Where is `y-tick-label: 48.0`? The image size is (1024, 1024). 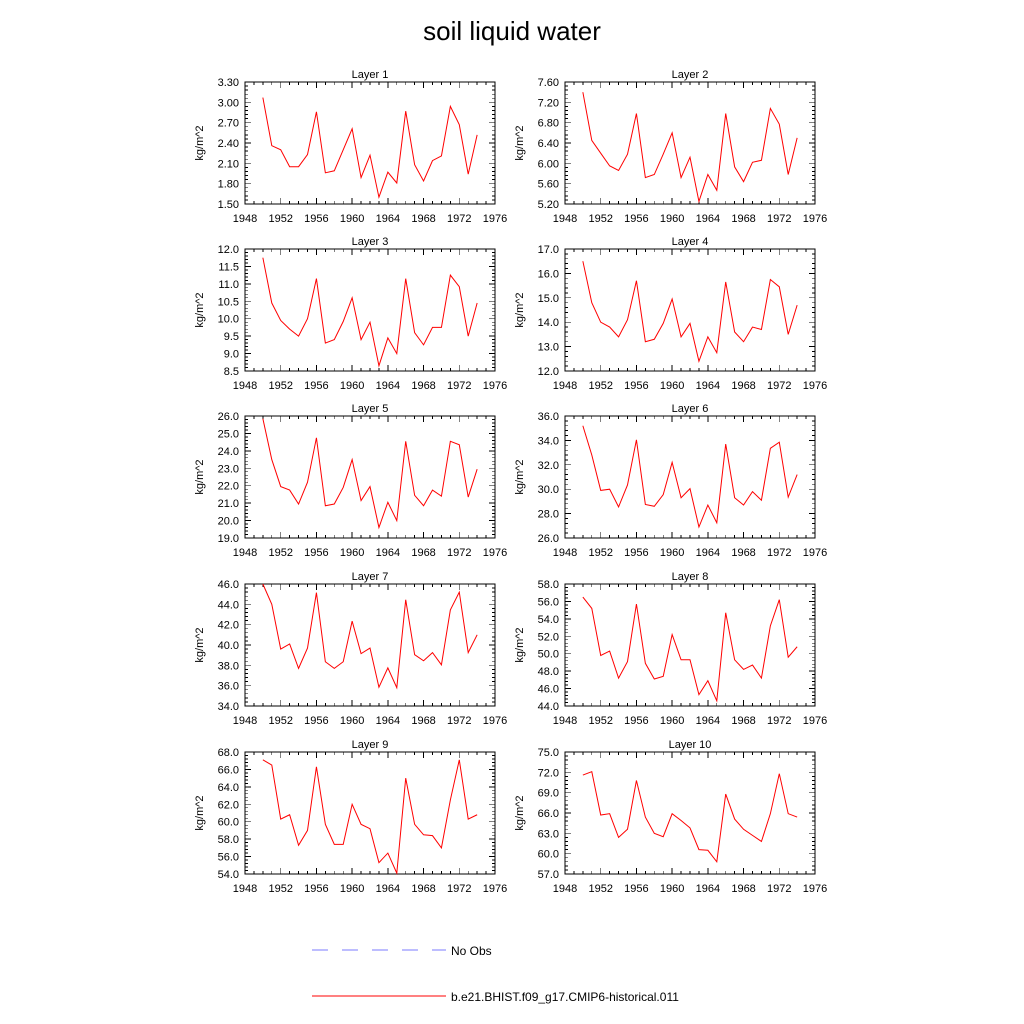
y-tick-label: 48.0 is located at coordinates (548, 672).